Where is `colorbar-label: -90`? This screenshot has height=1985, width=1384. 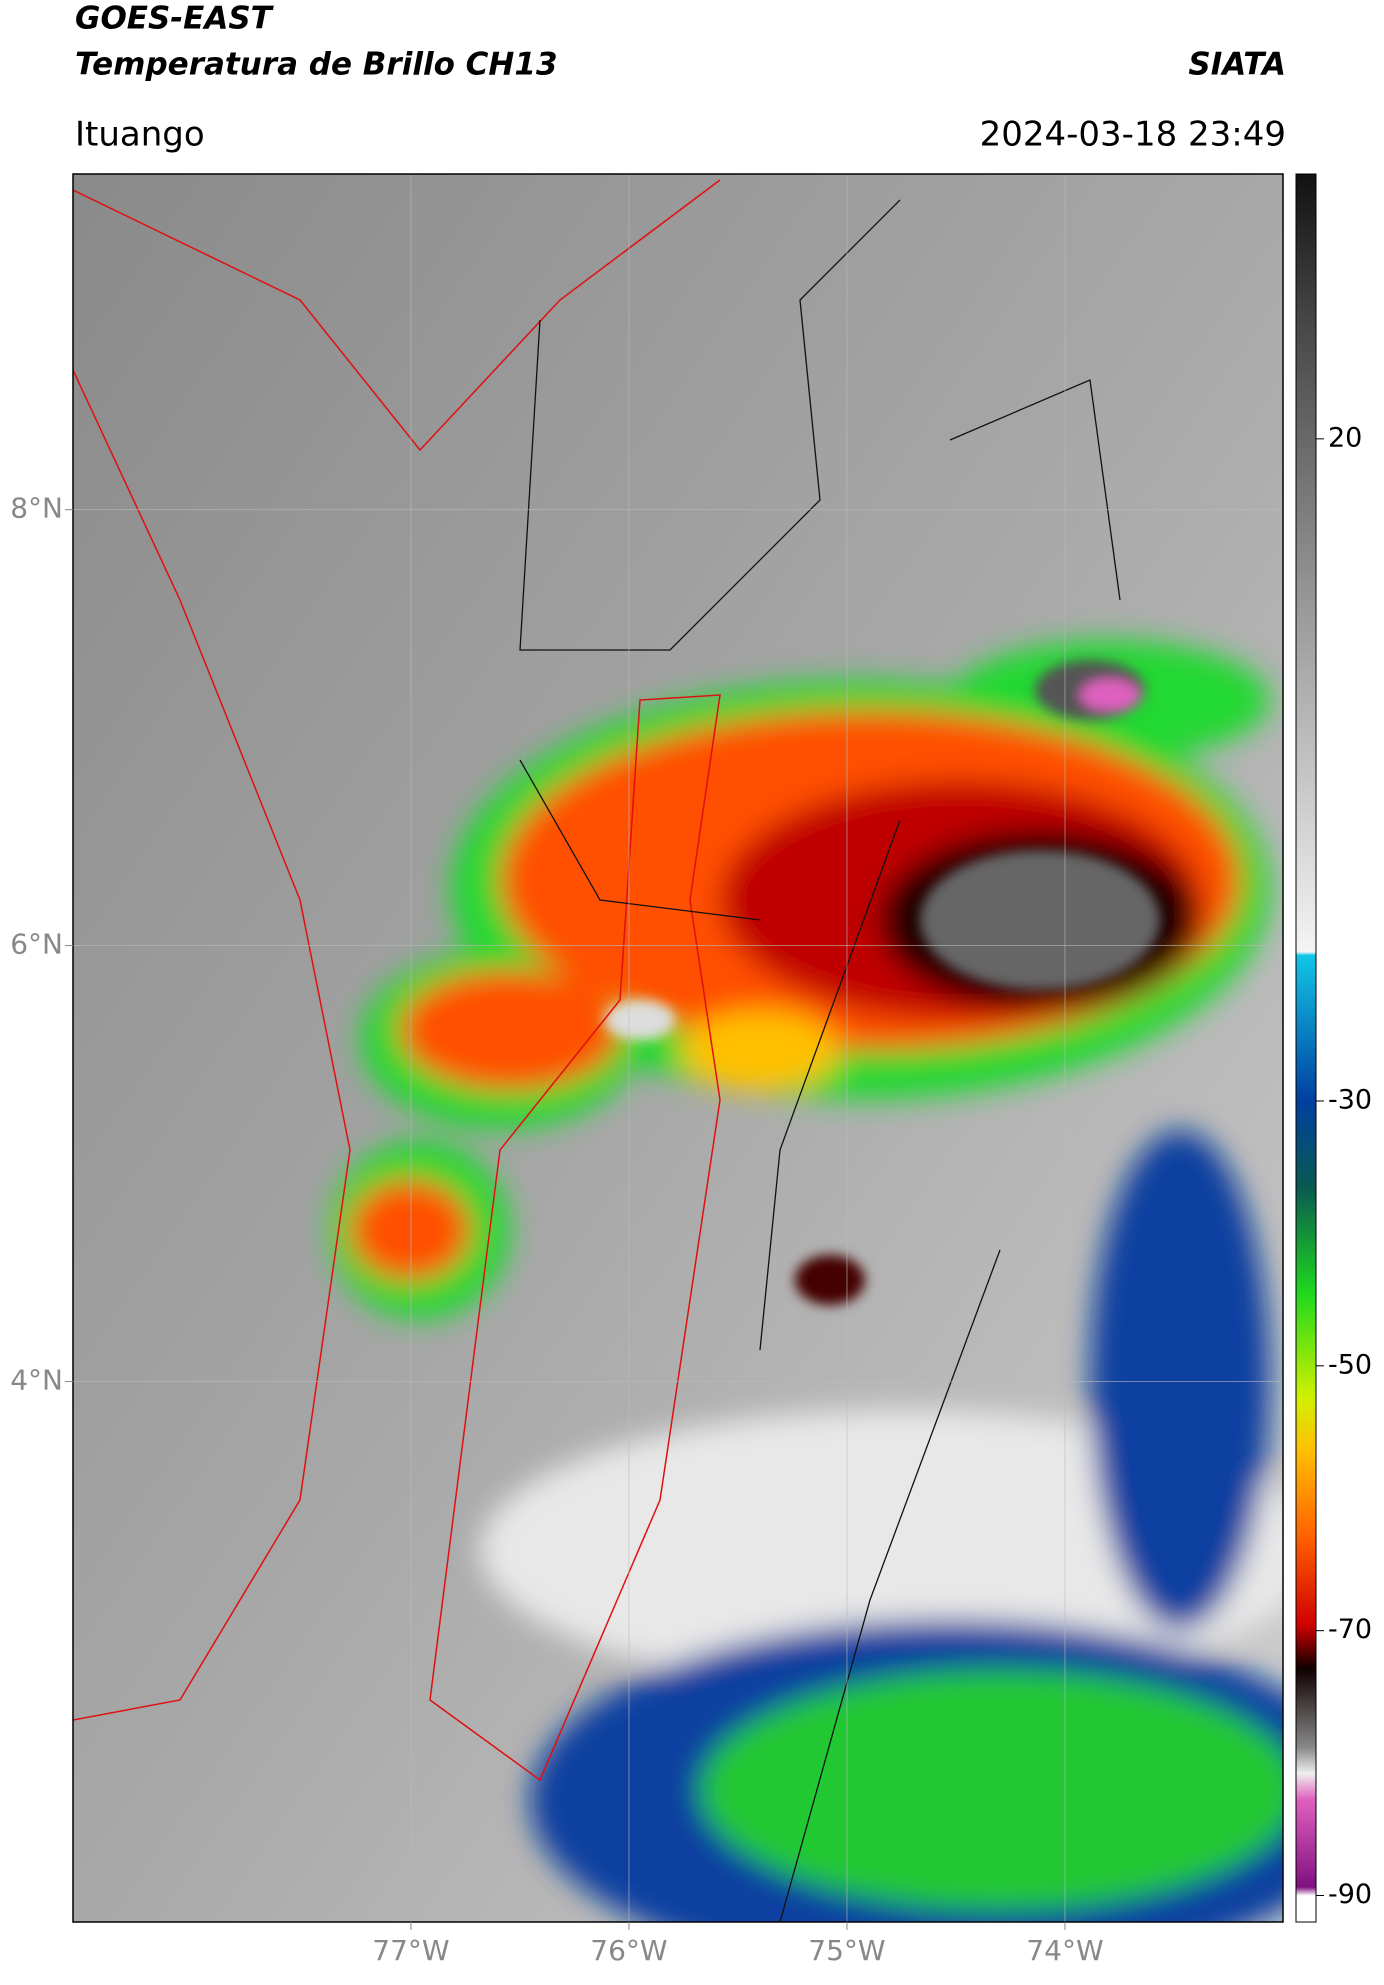 colorbar-label: -90 is located at coordinates (1350, 1894).